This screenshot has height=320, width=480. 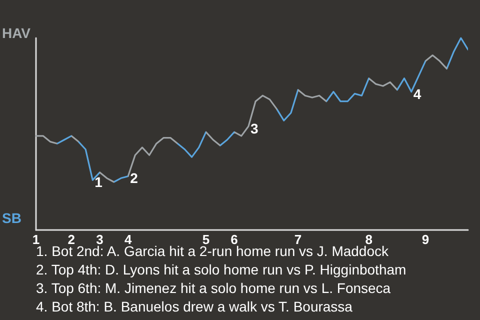 I want to click on annotation: 3, so click(x=254, y=128).